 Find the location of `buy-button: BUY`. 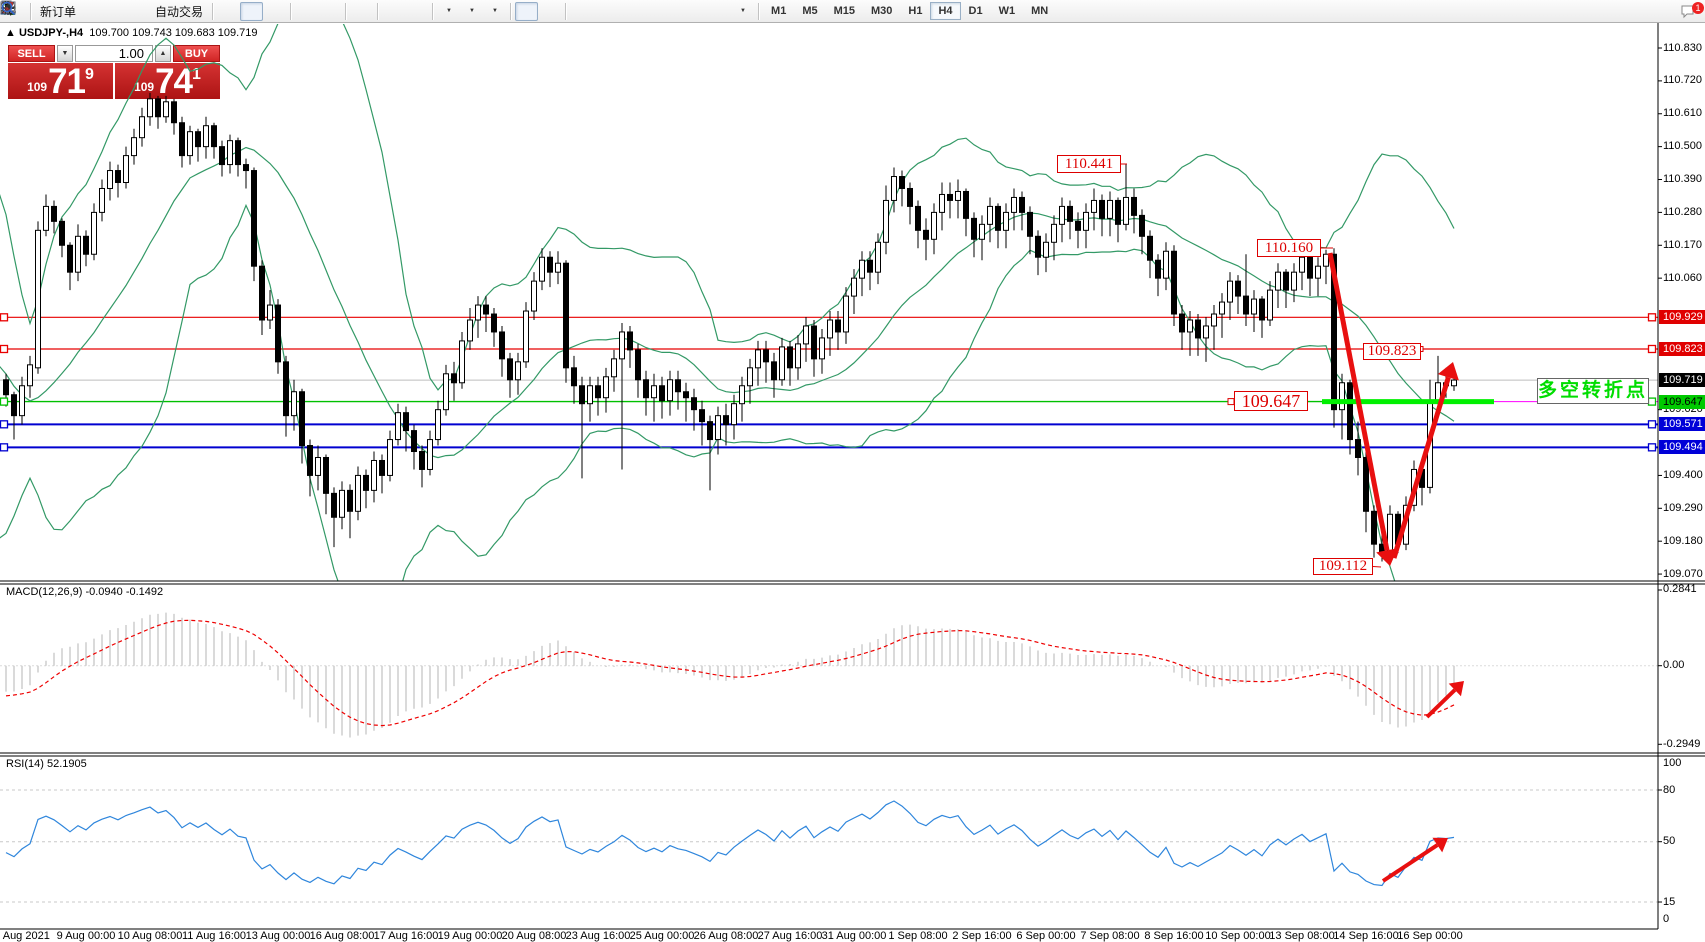

buy-button: BUY is located at coordinates (196, 53).